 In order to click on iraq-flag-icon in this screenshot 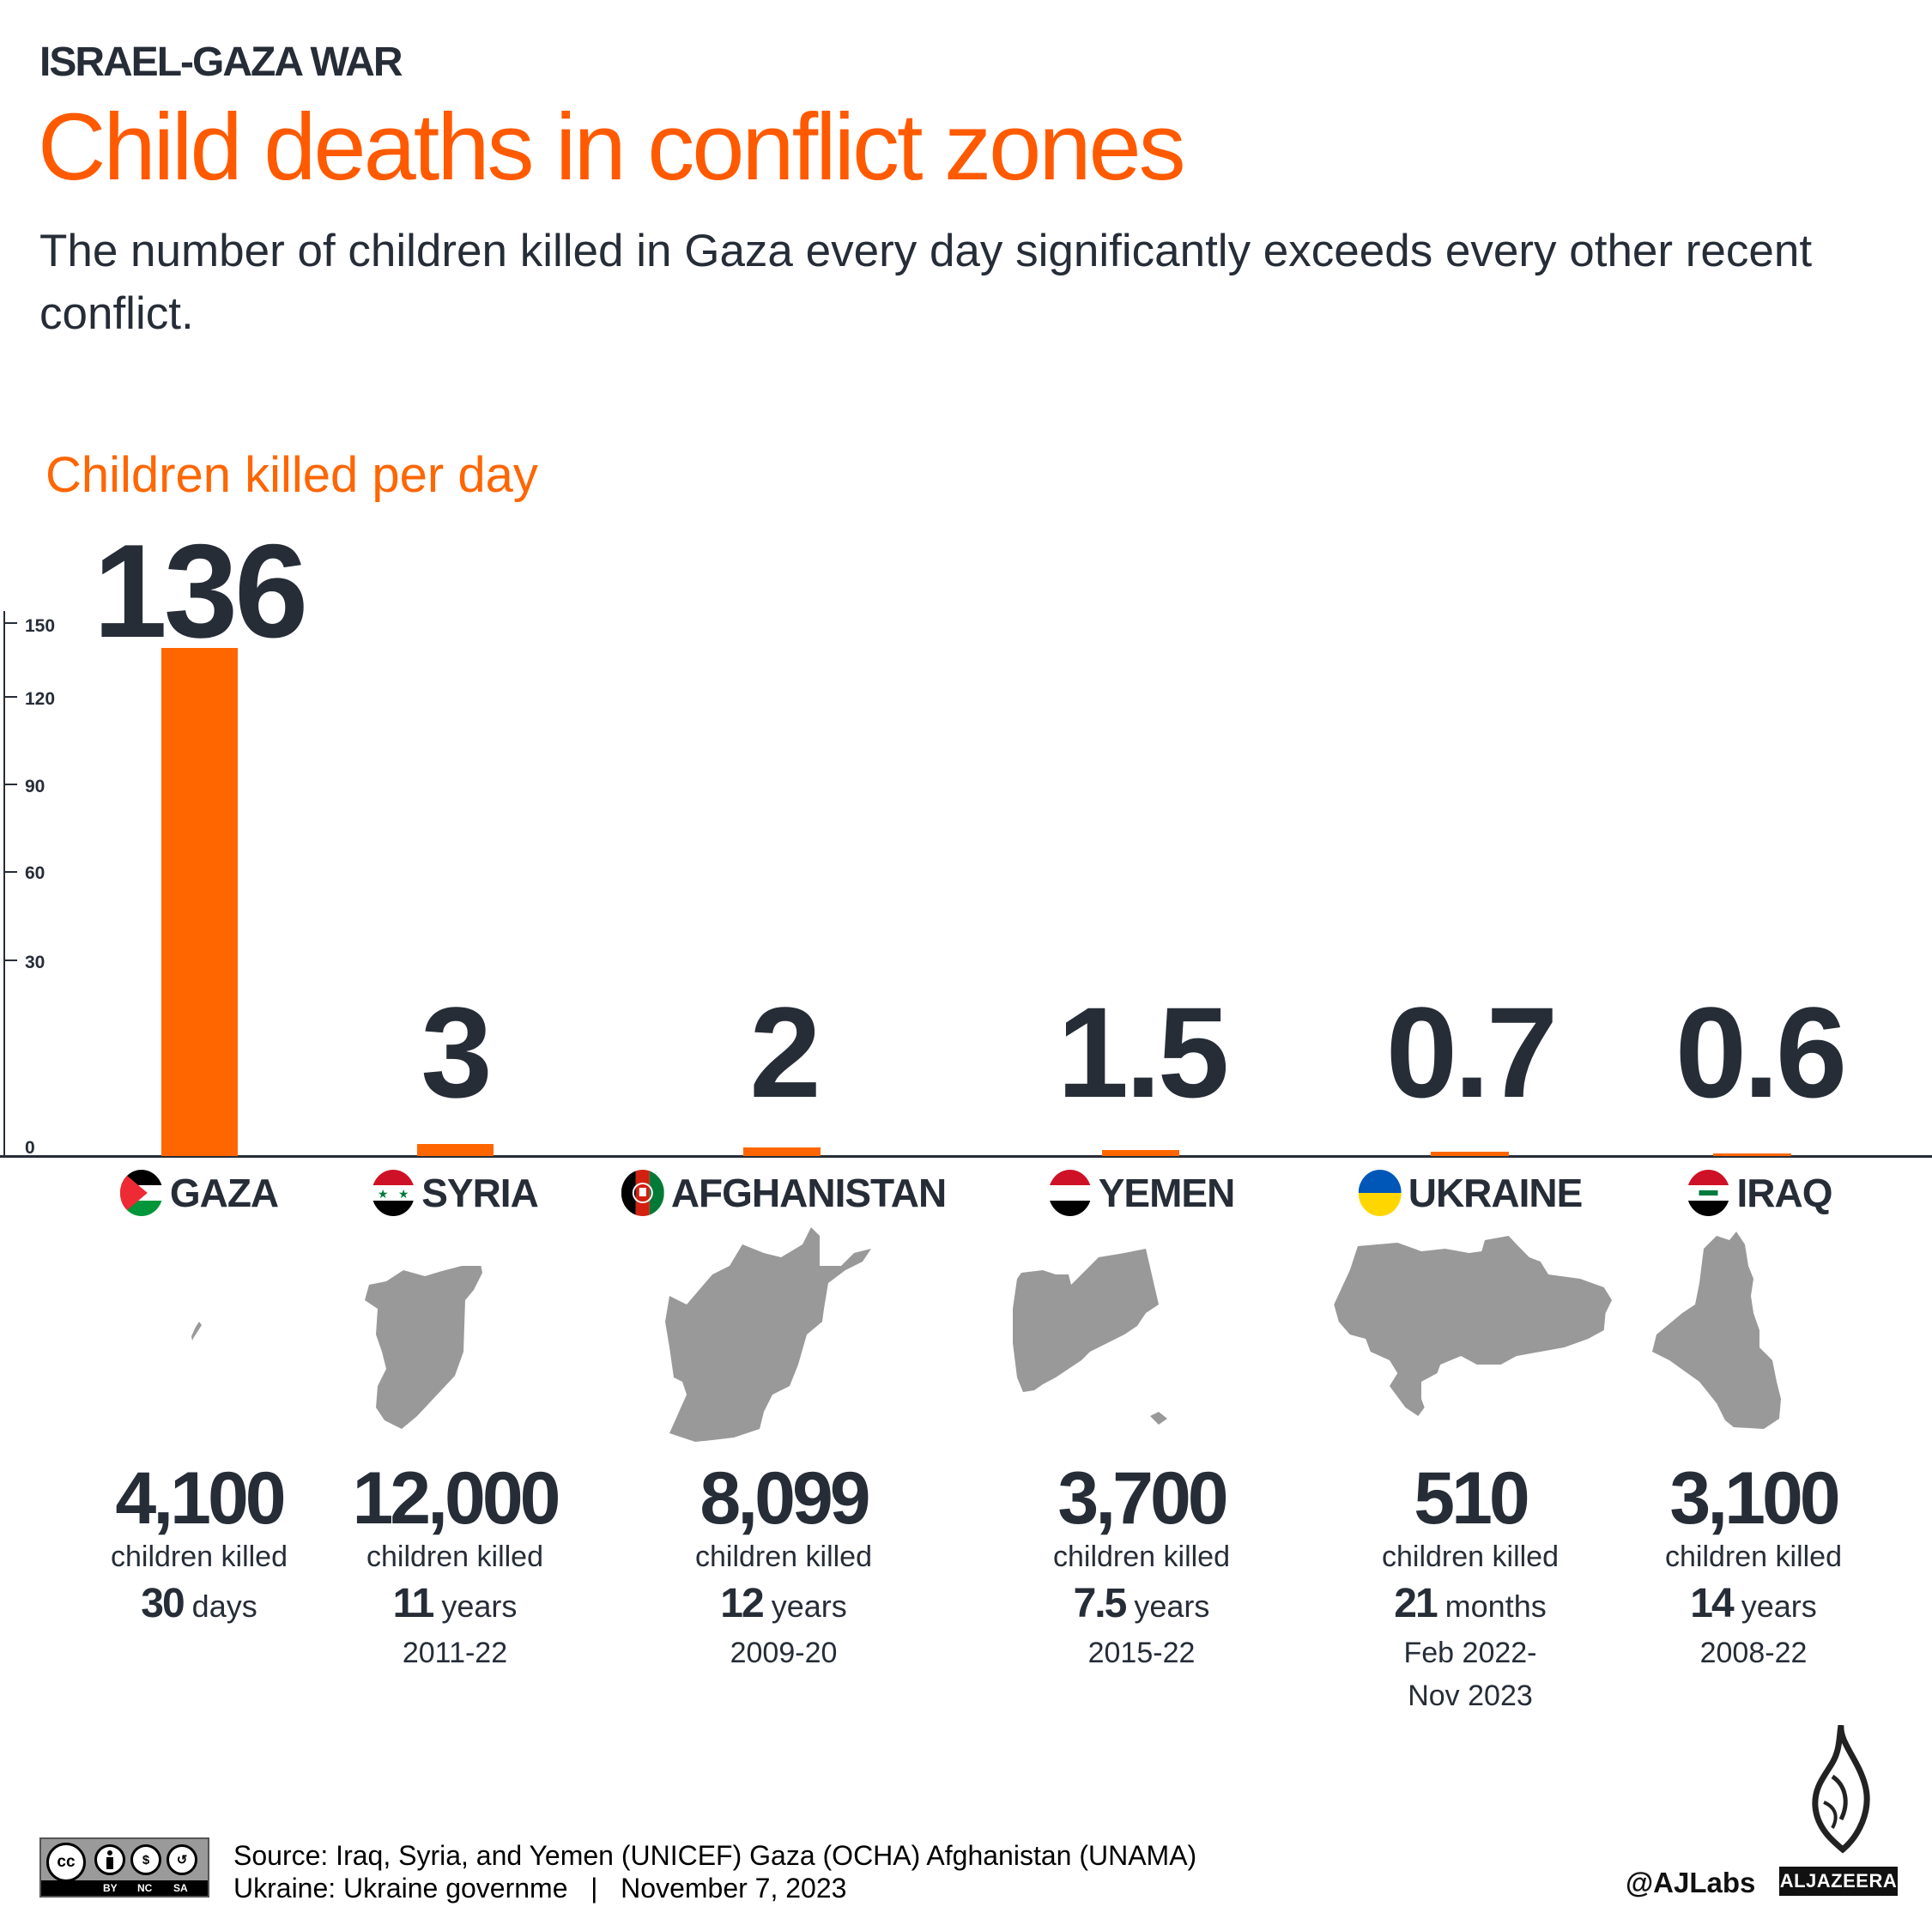, I will do `click(1708, 1193)`.